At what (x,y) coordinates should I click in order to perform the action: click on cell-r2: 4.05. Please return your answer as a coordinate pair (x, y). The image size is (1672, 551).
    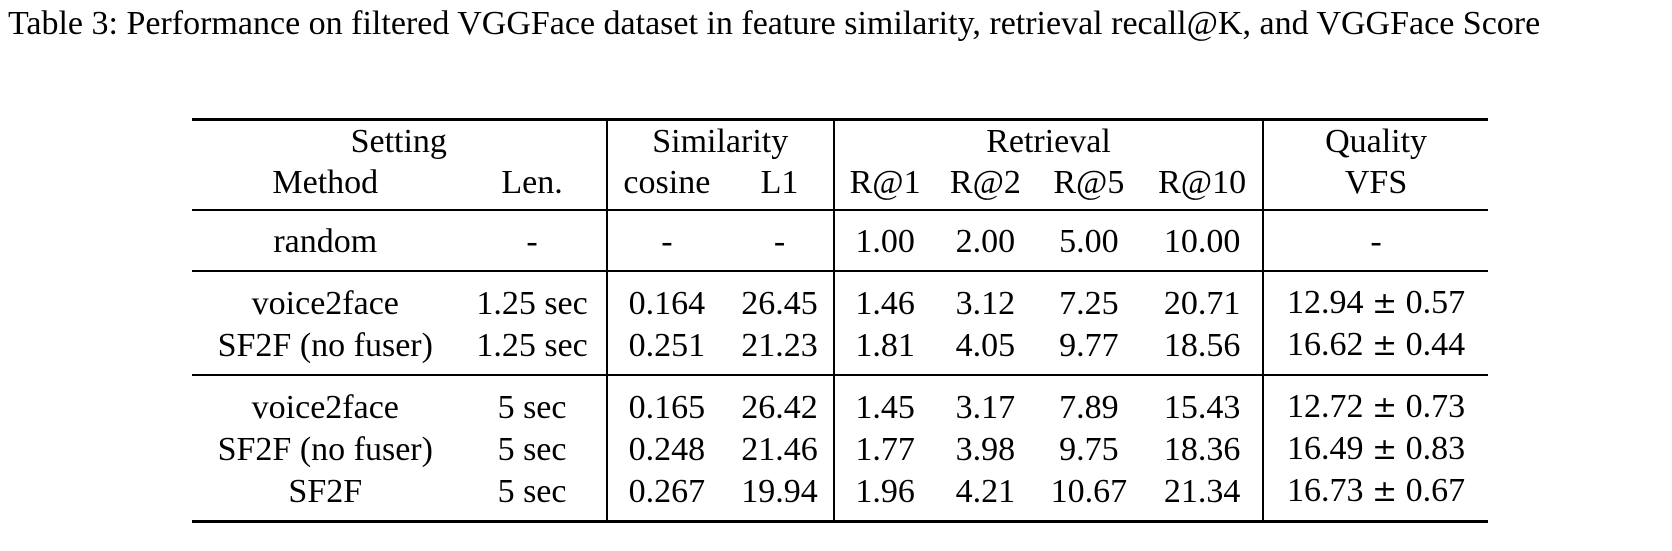
    Looking at the image, I should click on (985, 345).